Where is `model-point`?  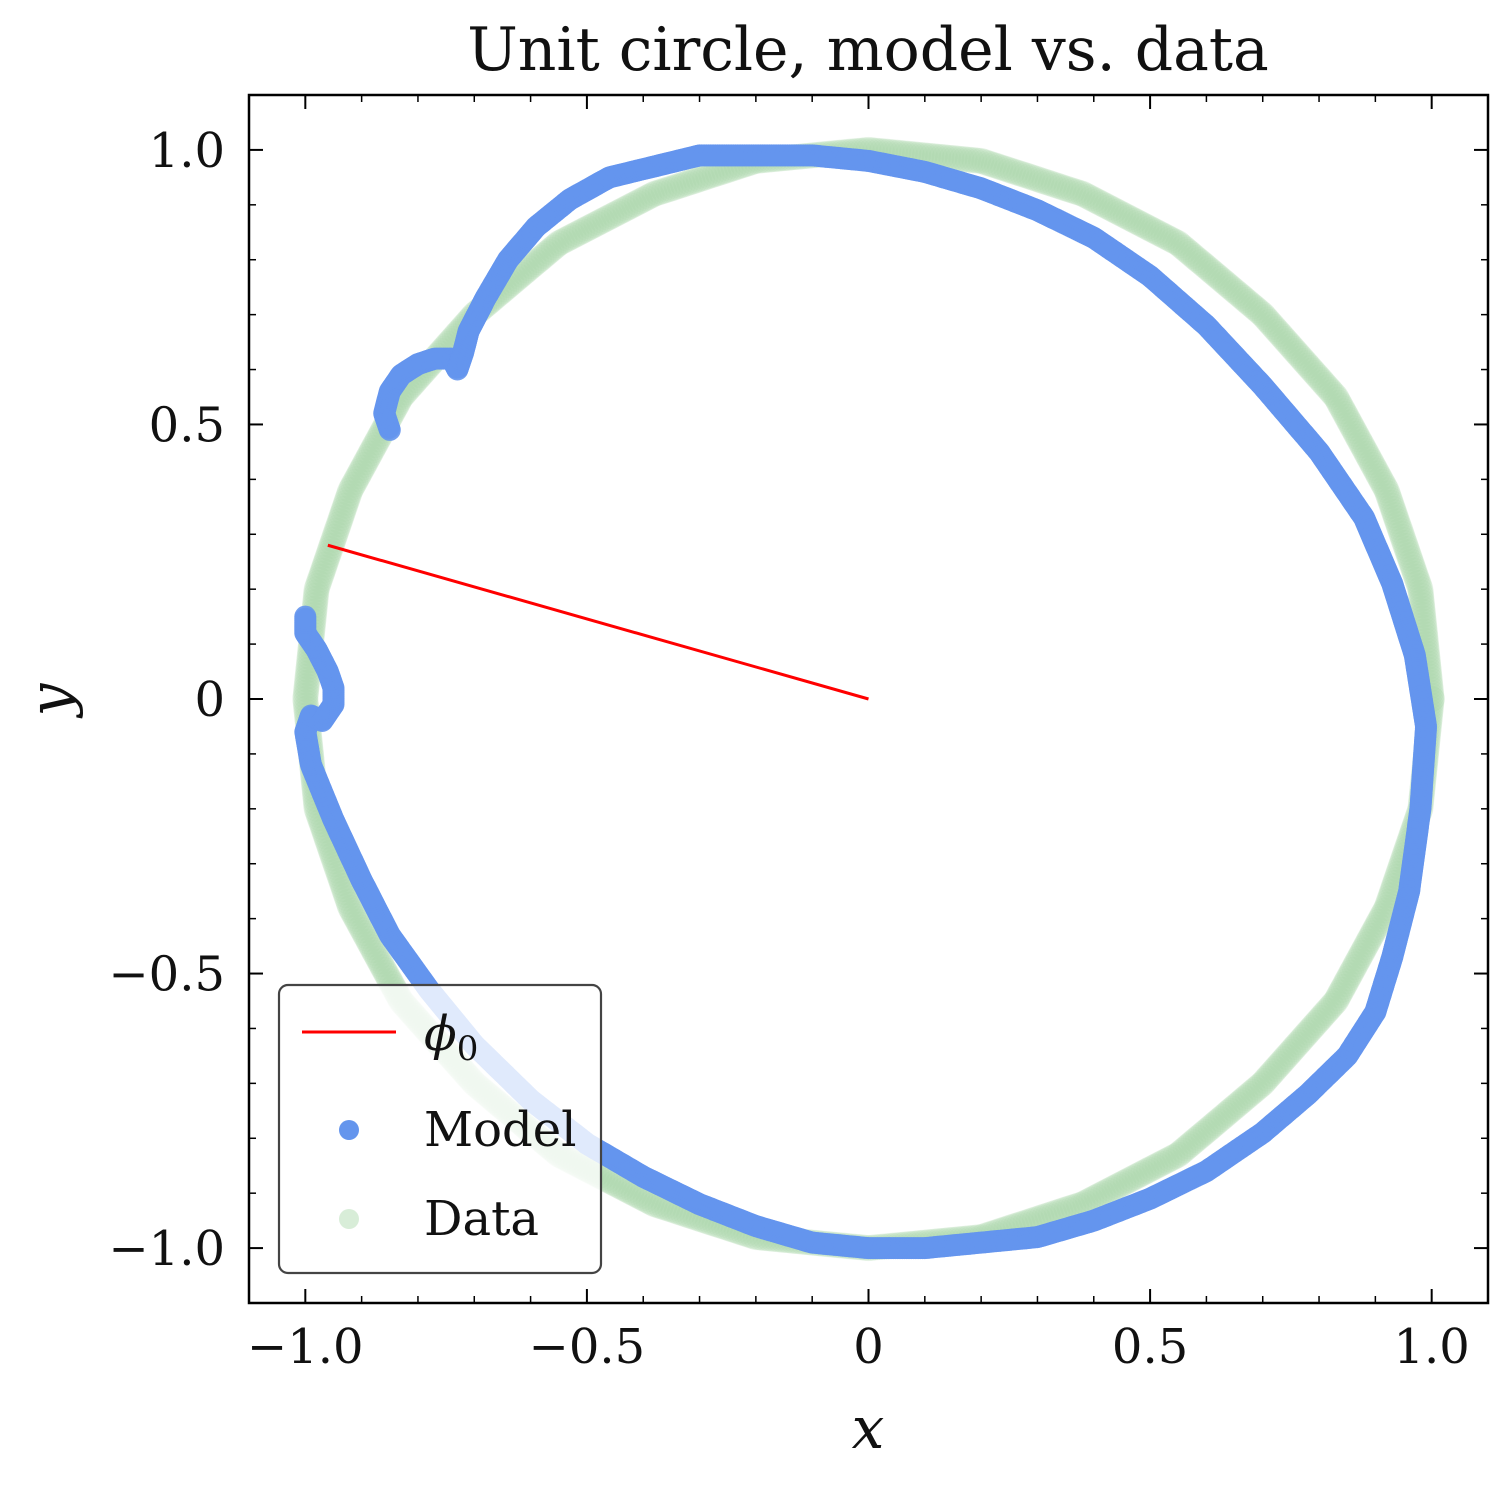
model-point is located at coordinates (305, 616).